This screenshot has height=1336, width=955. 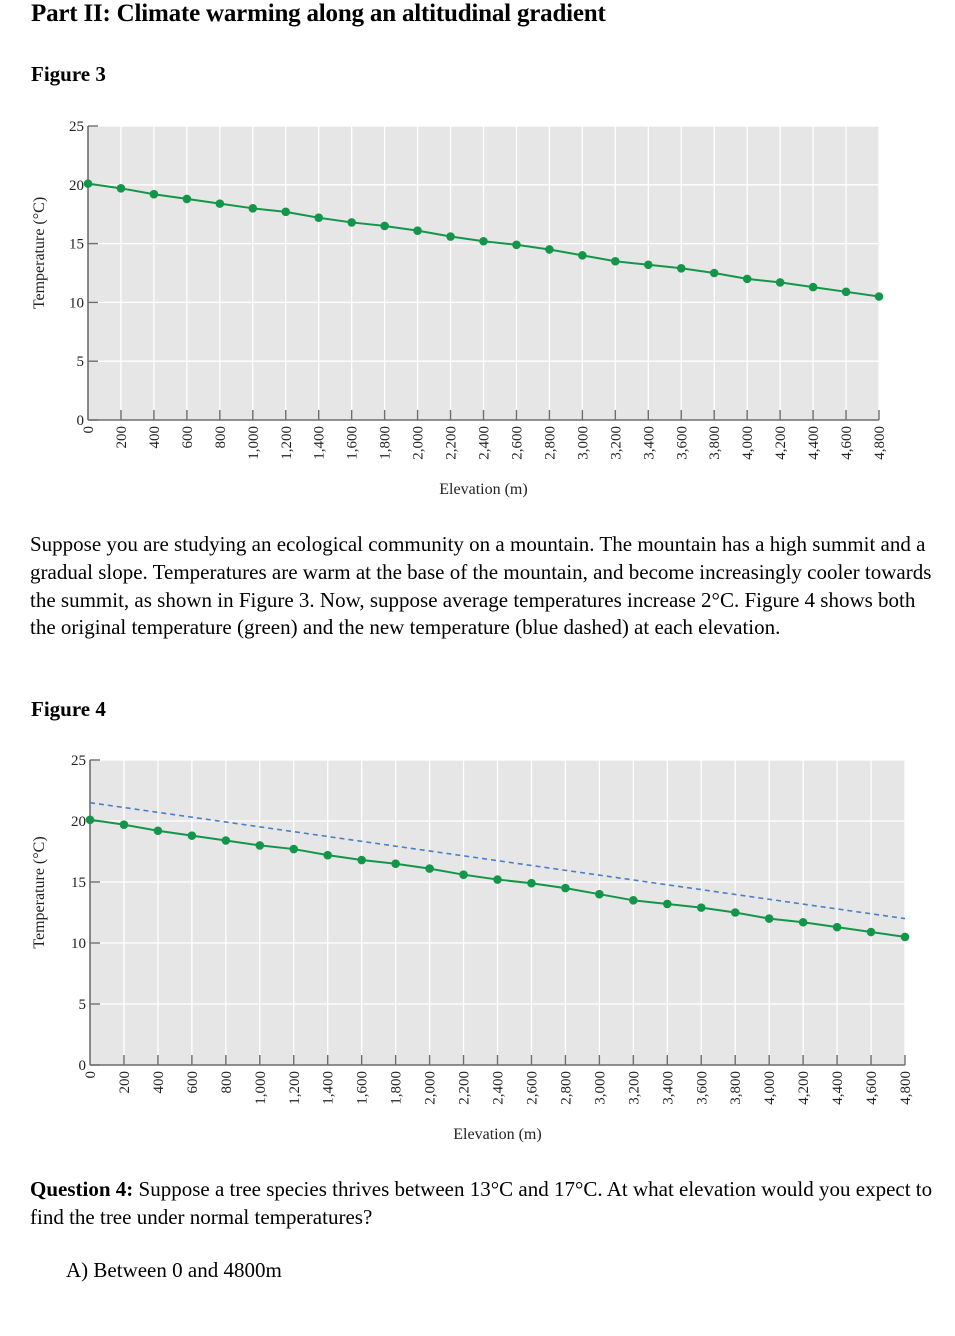 What do you see at coordinates (174, 1270) in the screenshot?
I see `answer-option-a: A) Between 0 and 4800m` at bounding box center [174, 1270].